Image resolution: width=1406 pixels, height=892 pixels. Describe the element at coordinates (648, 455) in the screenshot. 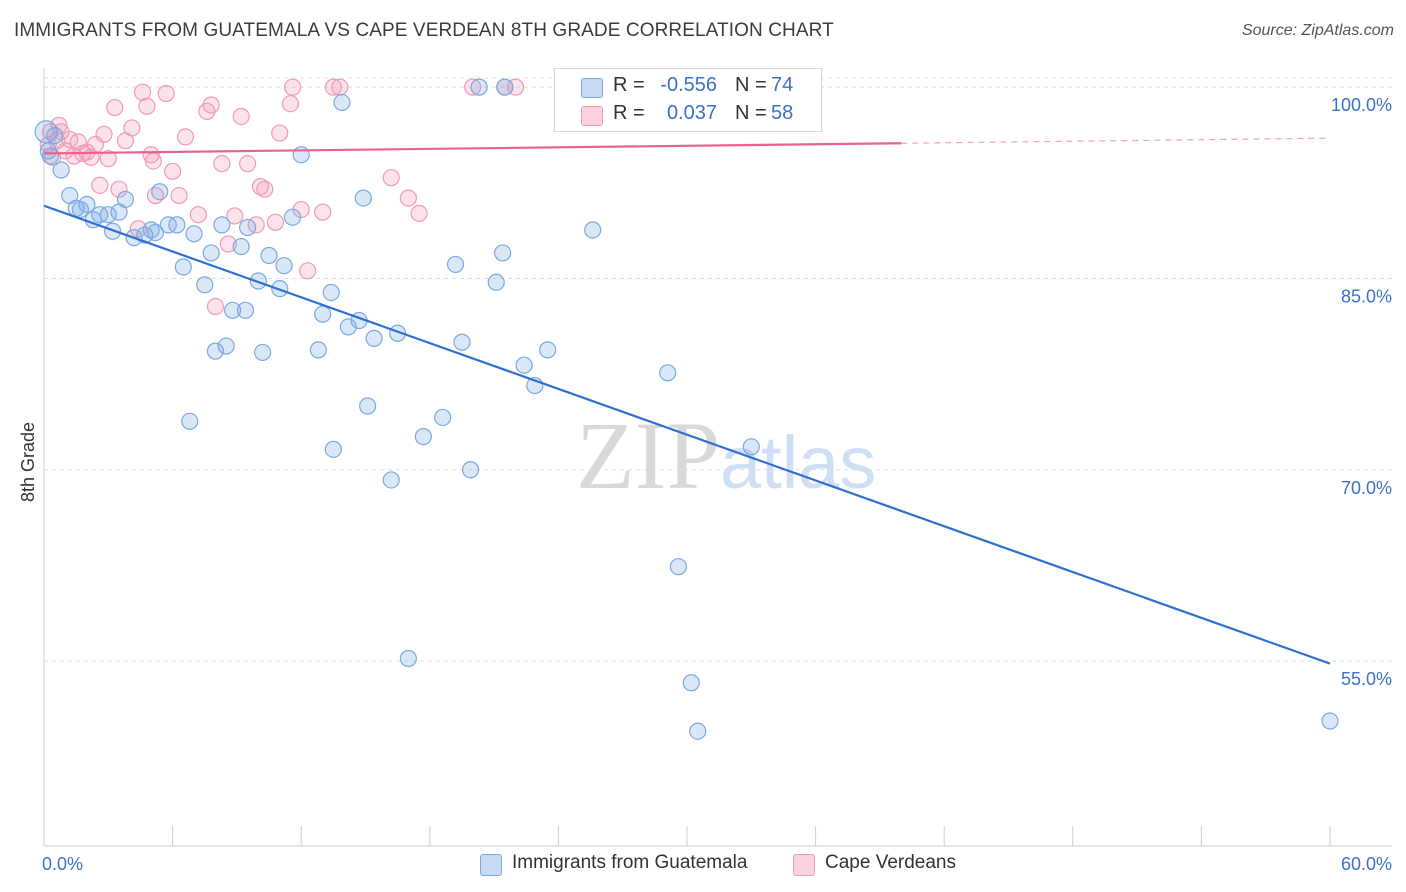

I see `watermark-zip: ZIP` at that location.